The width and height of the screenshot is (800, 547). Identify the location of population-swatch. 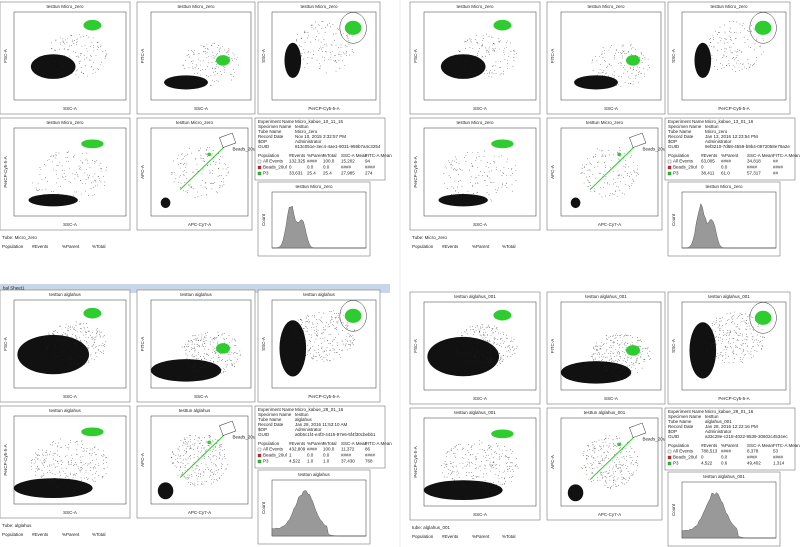
(669, 463).